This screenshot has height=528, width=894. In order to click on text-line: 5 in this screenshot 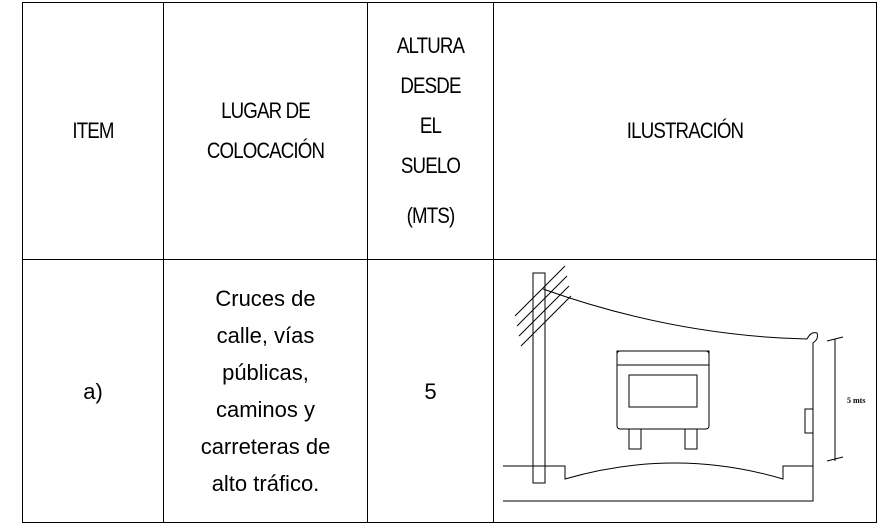, I will do `click(430, 391)`.